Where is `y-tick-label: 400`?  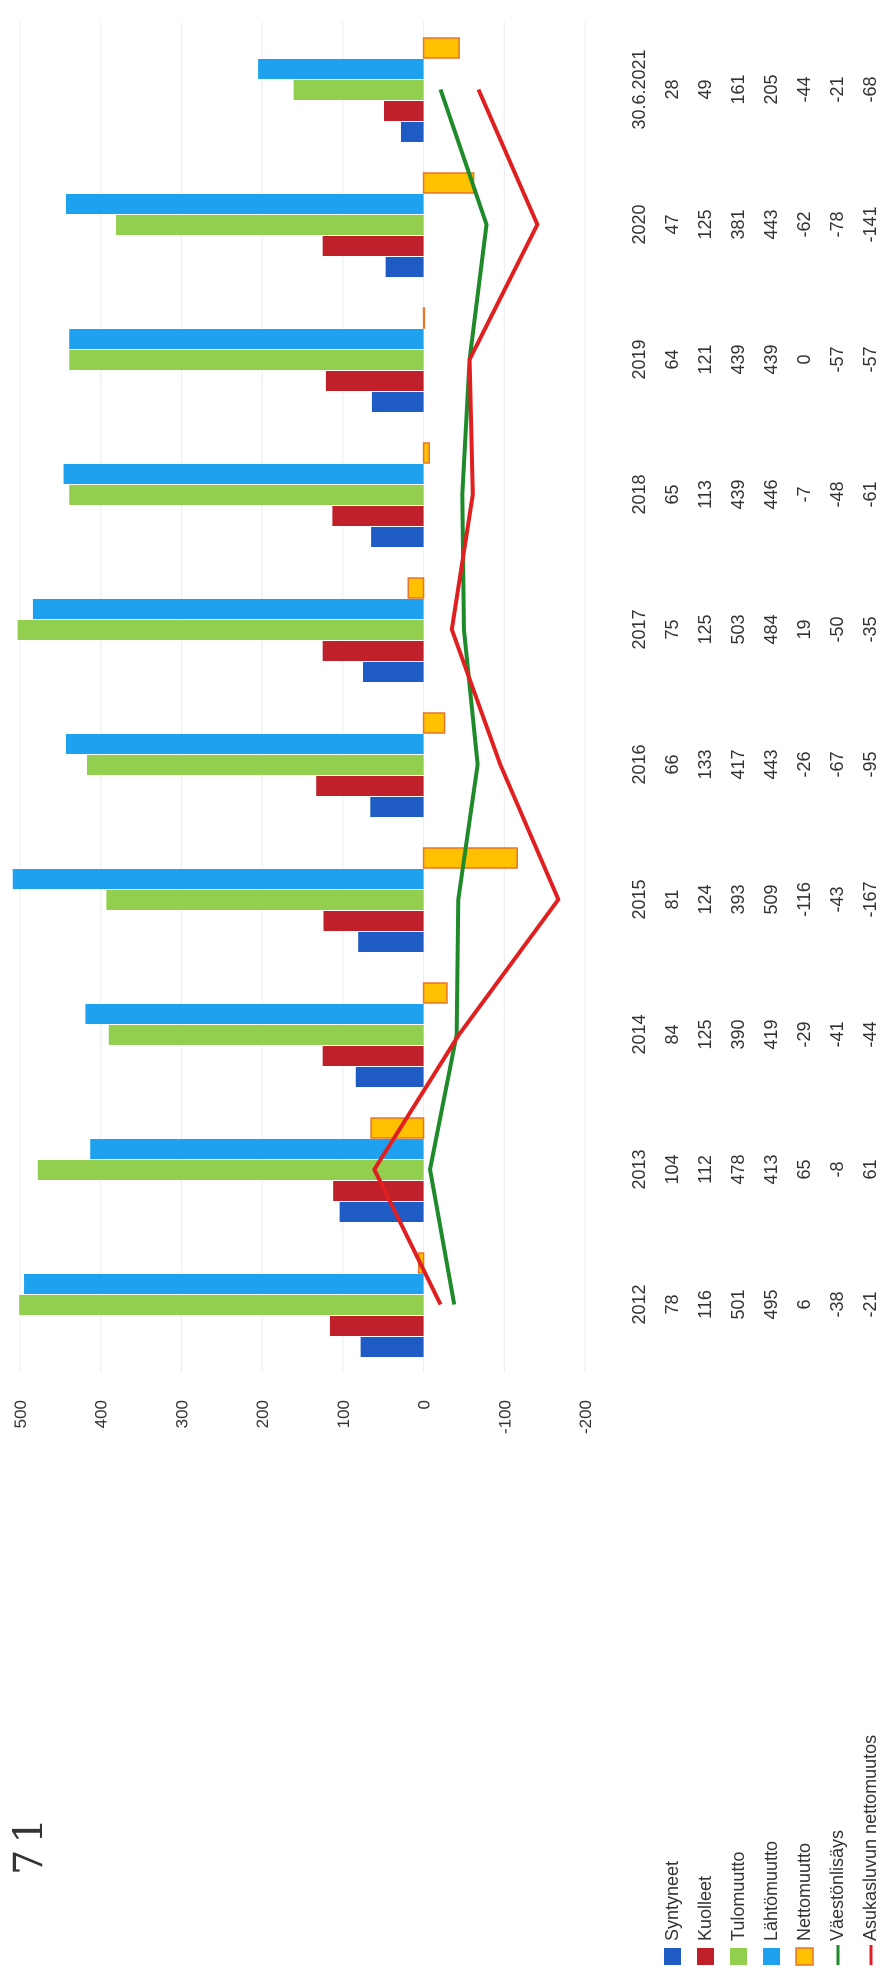
y-tick-label: 400 is located at coordinates (101, 1414).